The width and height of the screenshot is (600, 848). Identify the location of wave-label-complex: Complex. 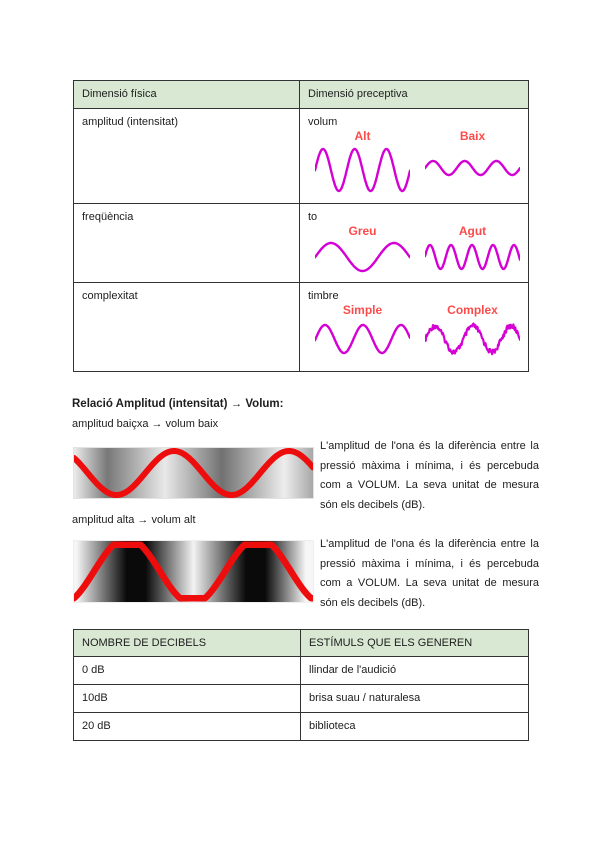
(472, 310).